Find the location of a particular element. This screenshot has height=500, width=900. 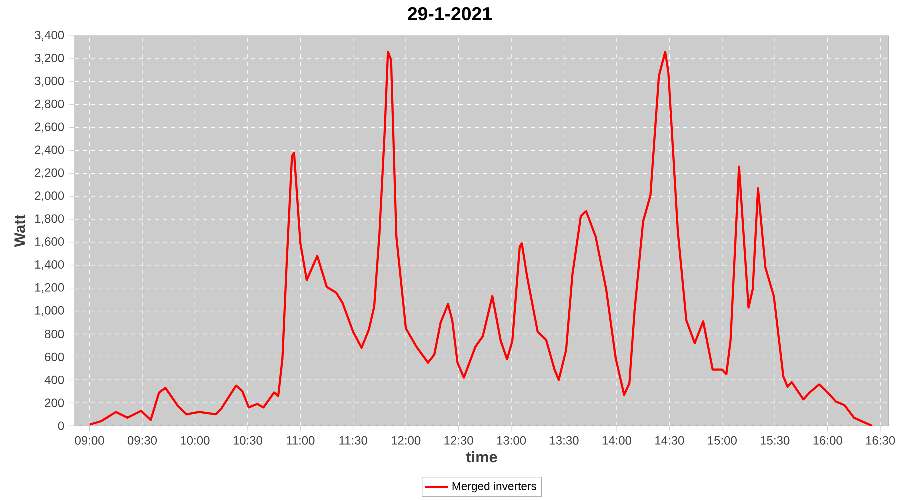

y-tick-label: 1,600 is located at coordinates (49, 243).